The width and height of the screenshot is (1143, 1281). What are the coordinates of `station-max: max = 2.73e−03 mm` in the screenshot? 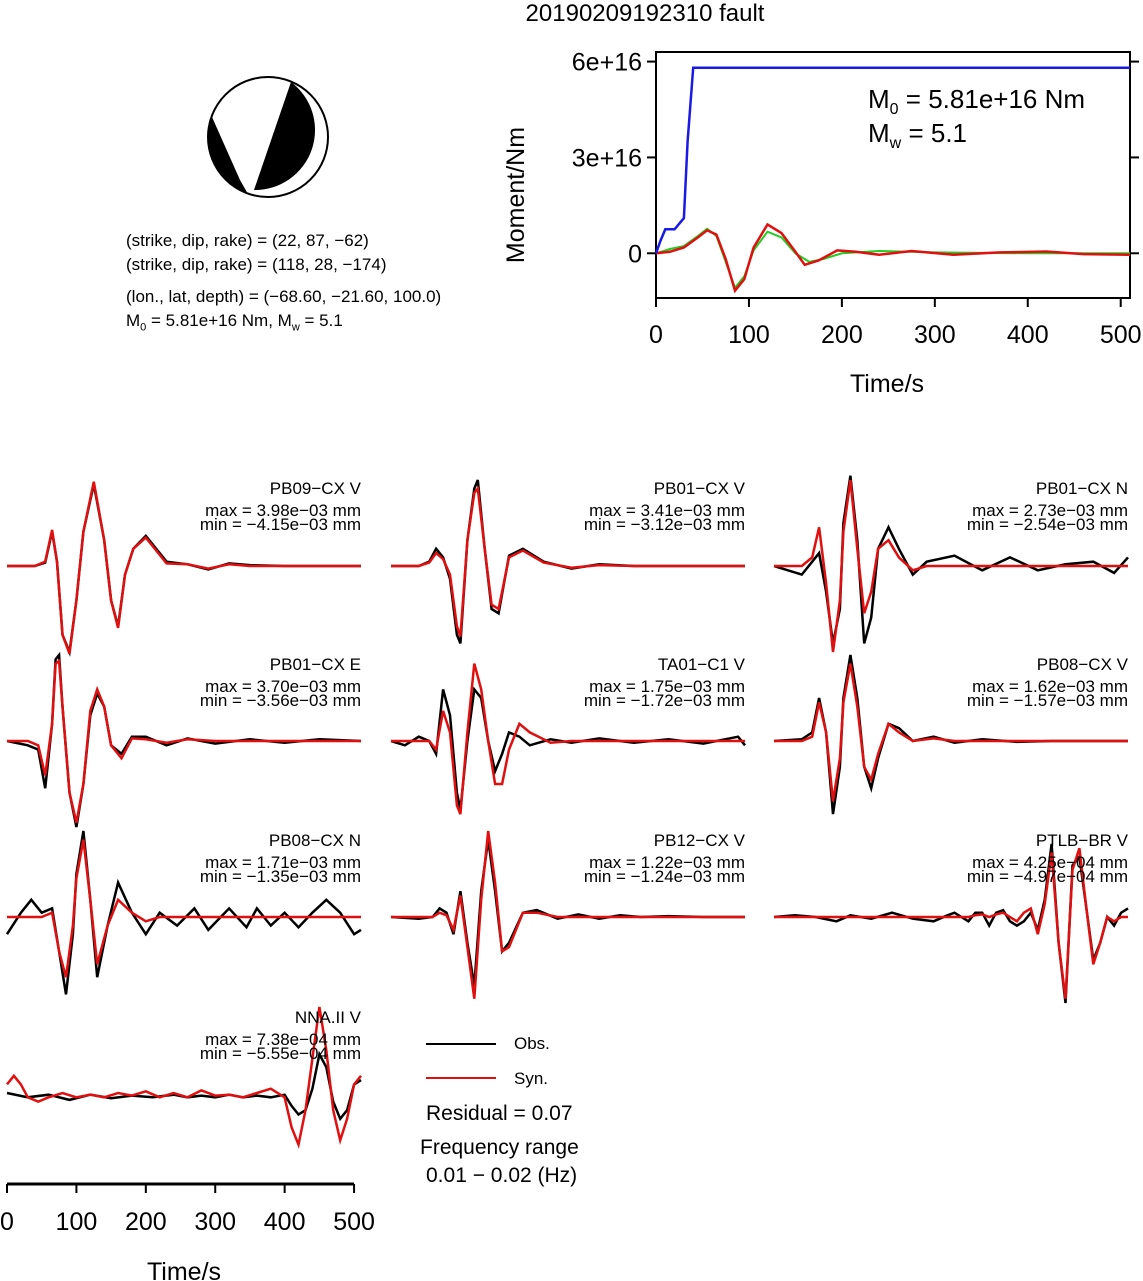 It's located at (1050, 510).